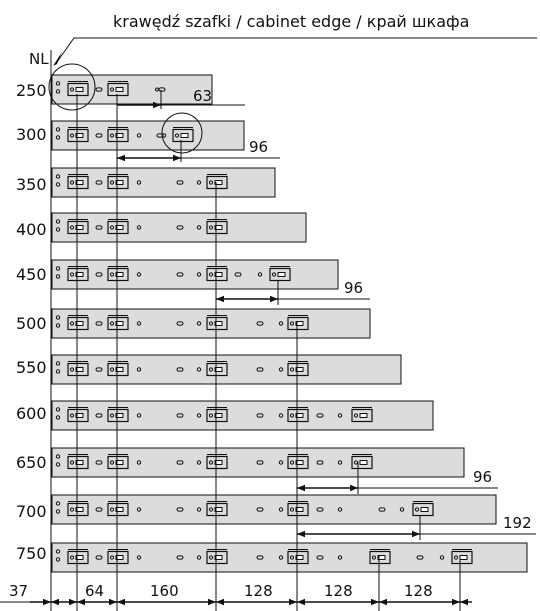 Image resolution: width=540 pixels, height=611 pixels. Describe the element at coordinates (57, 59) in the screenshot. I see `title-leader-arrowhead` at that location.